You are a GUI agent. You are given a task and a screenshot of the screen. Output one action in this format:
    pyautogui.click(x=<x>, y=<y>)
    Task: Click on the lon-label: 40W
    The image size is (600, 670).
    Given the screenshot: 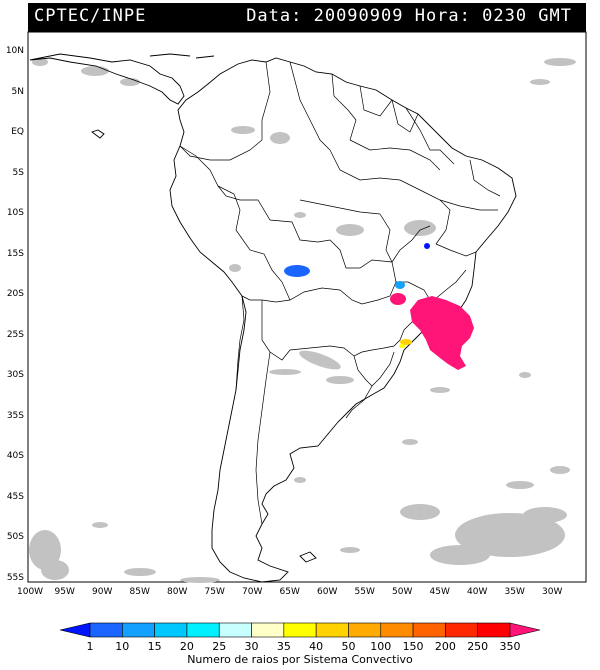 What is the action you would take?
    pyautogui.click(x=477, y=592)
    